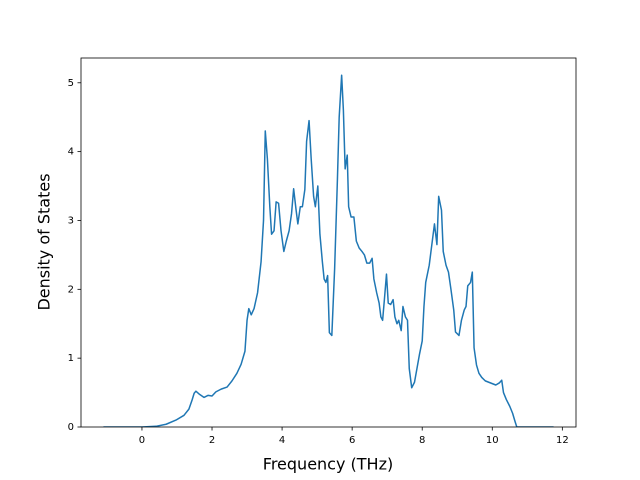  I want to click on x-tick-label: 10, so click(492, 440).